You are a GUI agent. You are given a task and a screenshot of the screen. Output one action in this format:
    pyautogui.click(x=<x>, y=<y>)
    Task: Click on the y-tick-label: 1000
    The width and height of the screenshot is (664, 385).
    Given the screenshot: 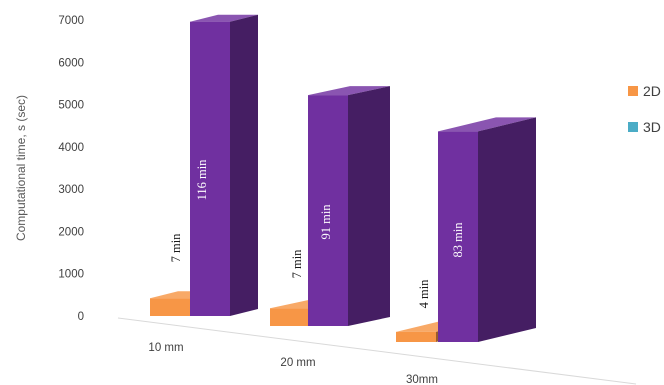 What is the action you would take?
    pyautogui.click(x=71, y=275)
    